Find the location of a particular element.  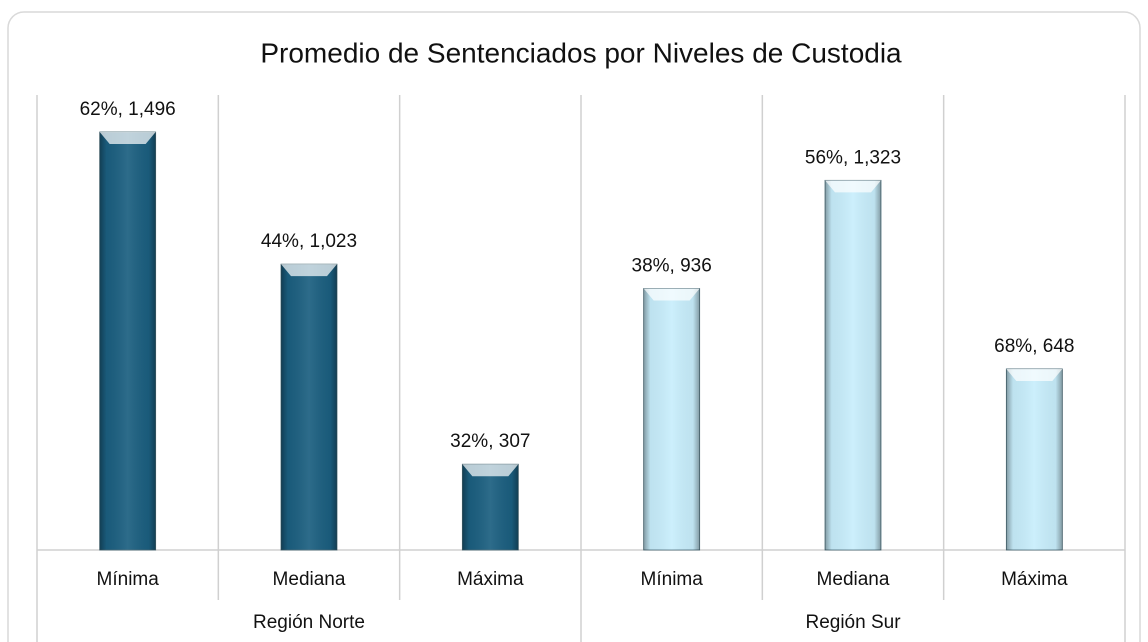

group-label: Región Norte is located at coordinates (309, 622).